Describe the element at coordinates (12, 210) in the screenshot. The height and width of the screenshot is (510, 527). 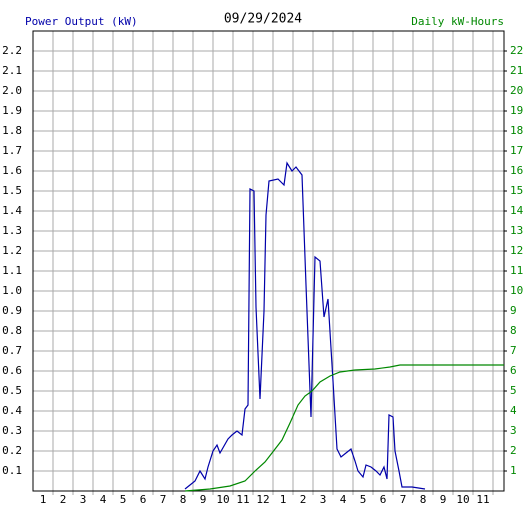
I see `y-tick-label: 1.4` at that location.